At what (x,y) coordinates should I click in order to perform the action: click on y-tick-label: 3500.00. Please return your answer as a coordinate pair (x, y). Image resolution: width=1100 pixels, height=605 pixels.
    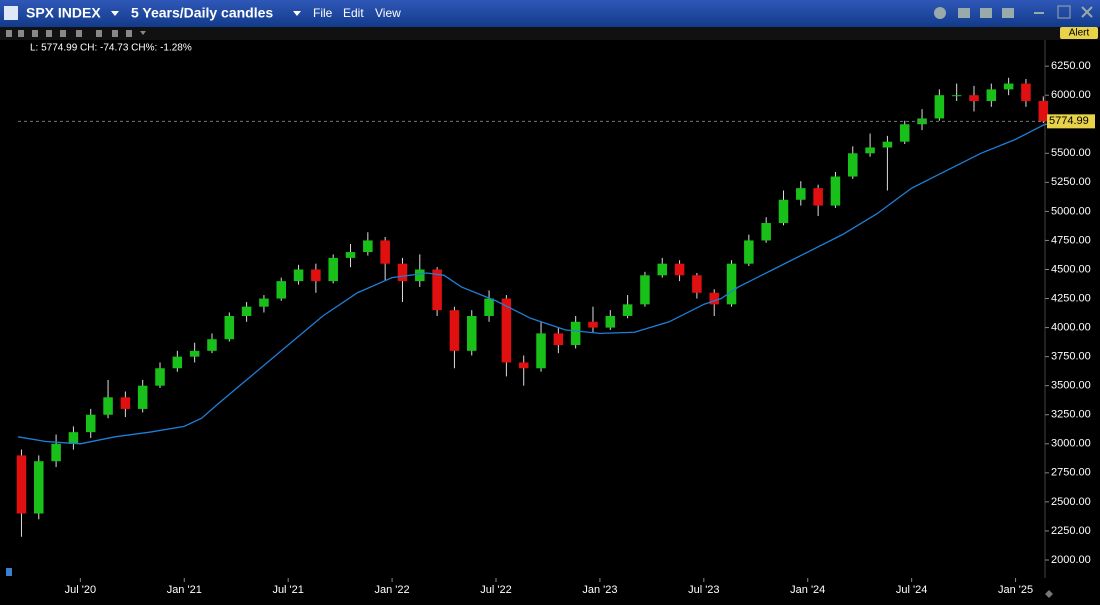
    Looking at the image, I should click on (1071, 386).